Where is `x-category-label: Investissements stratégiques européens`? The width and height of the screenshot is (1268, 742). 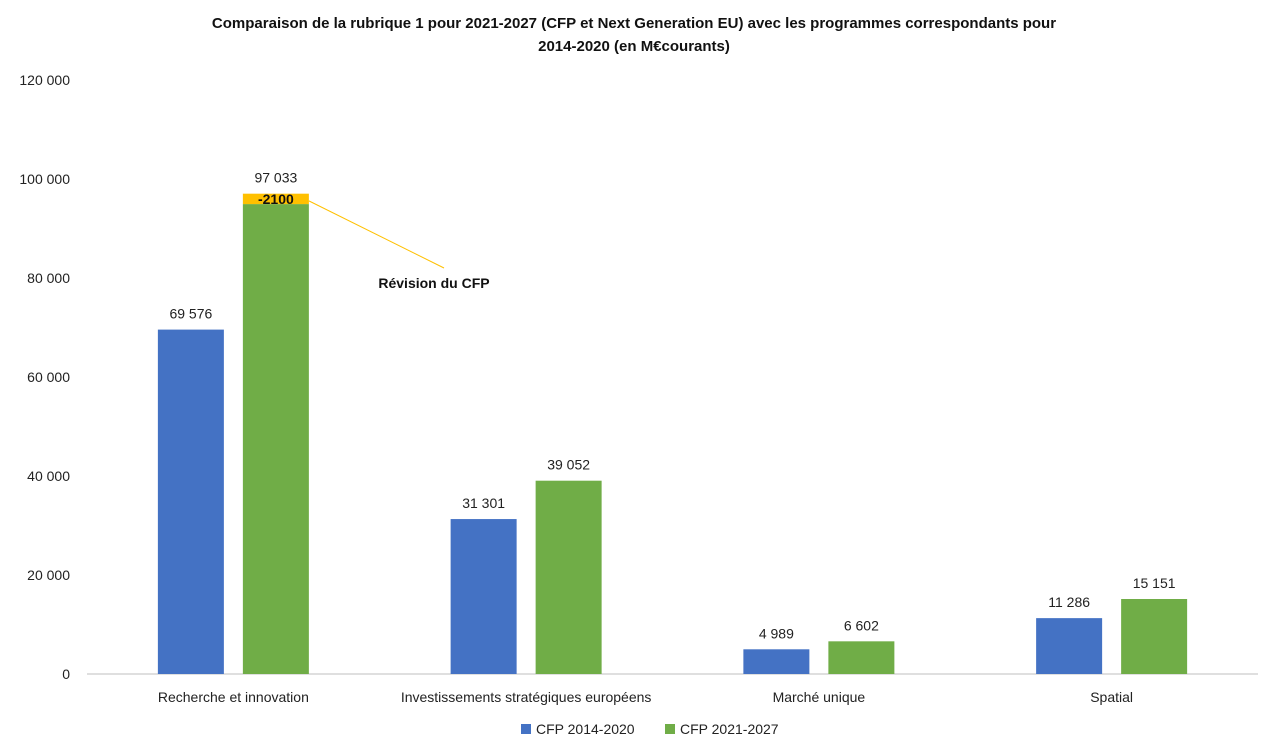
x-category-label: Investissements stratégiques européens is located at coordinates (526, 697).